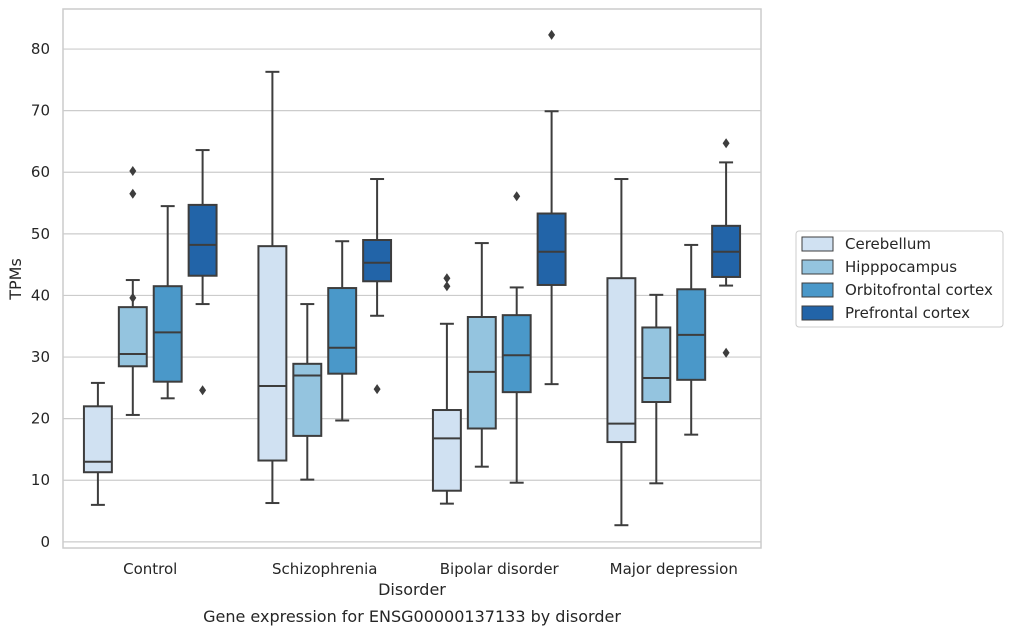 Image resolution: width=1013 pixels, height=634 pixels. I want to click on legend-label: Cerebellum, so click(888, 244).